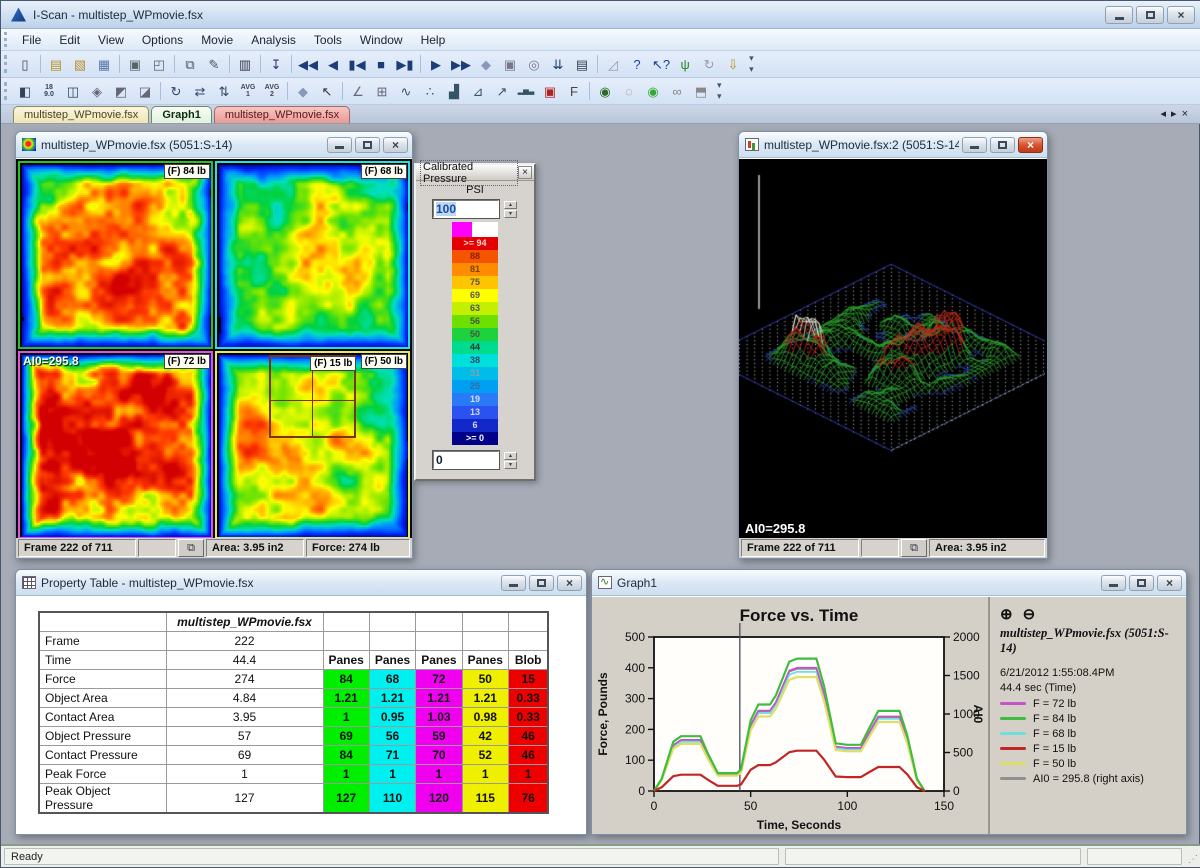 The width and height of the screenshot is (1200, 868). I want to click on property-table-title-bar: Property Table - multistep_WPmovie.fsx ×, so click(301, 583).